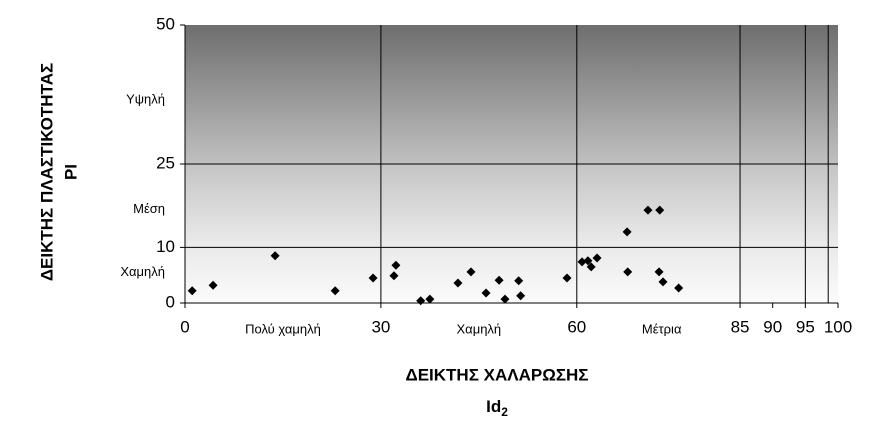 The image size is (879, 429). What do you see at coordinates (165, 23) in the screenshot?
I see `y-tick-label: 50` at bounding box center [165, 23].